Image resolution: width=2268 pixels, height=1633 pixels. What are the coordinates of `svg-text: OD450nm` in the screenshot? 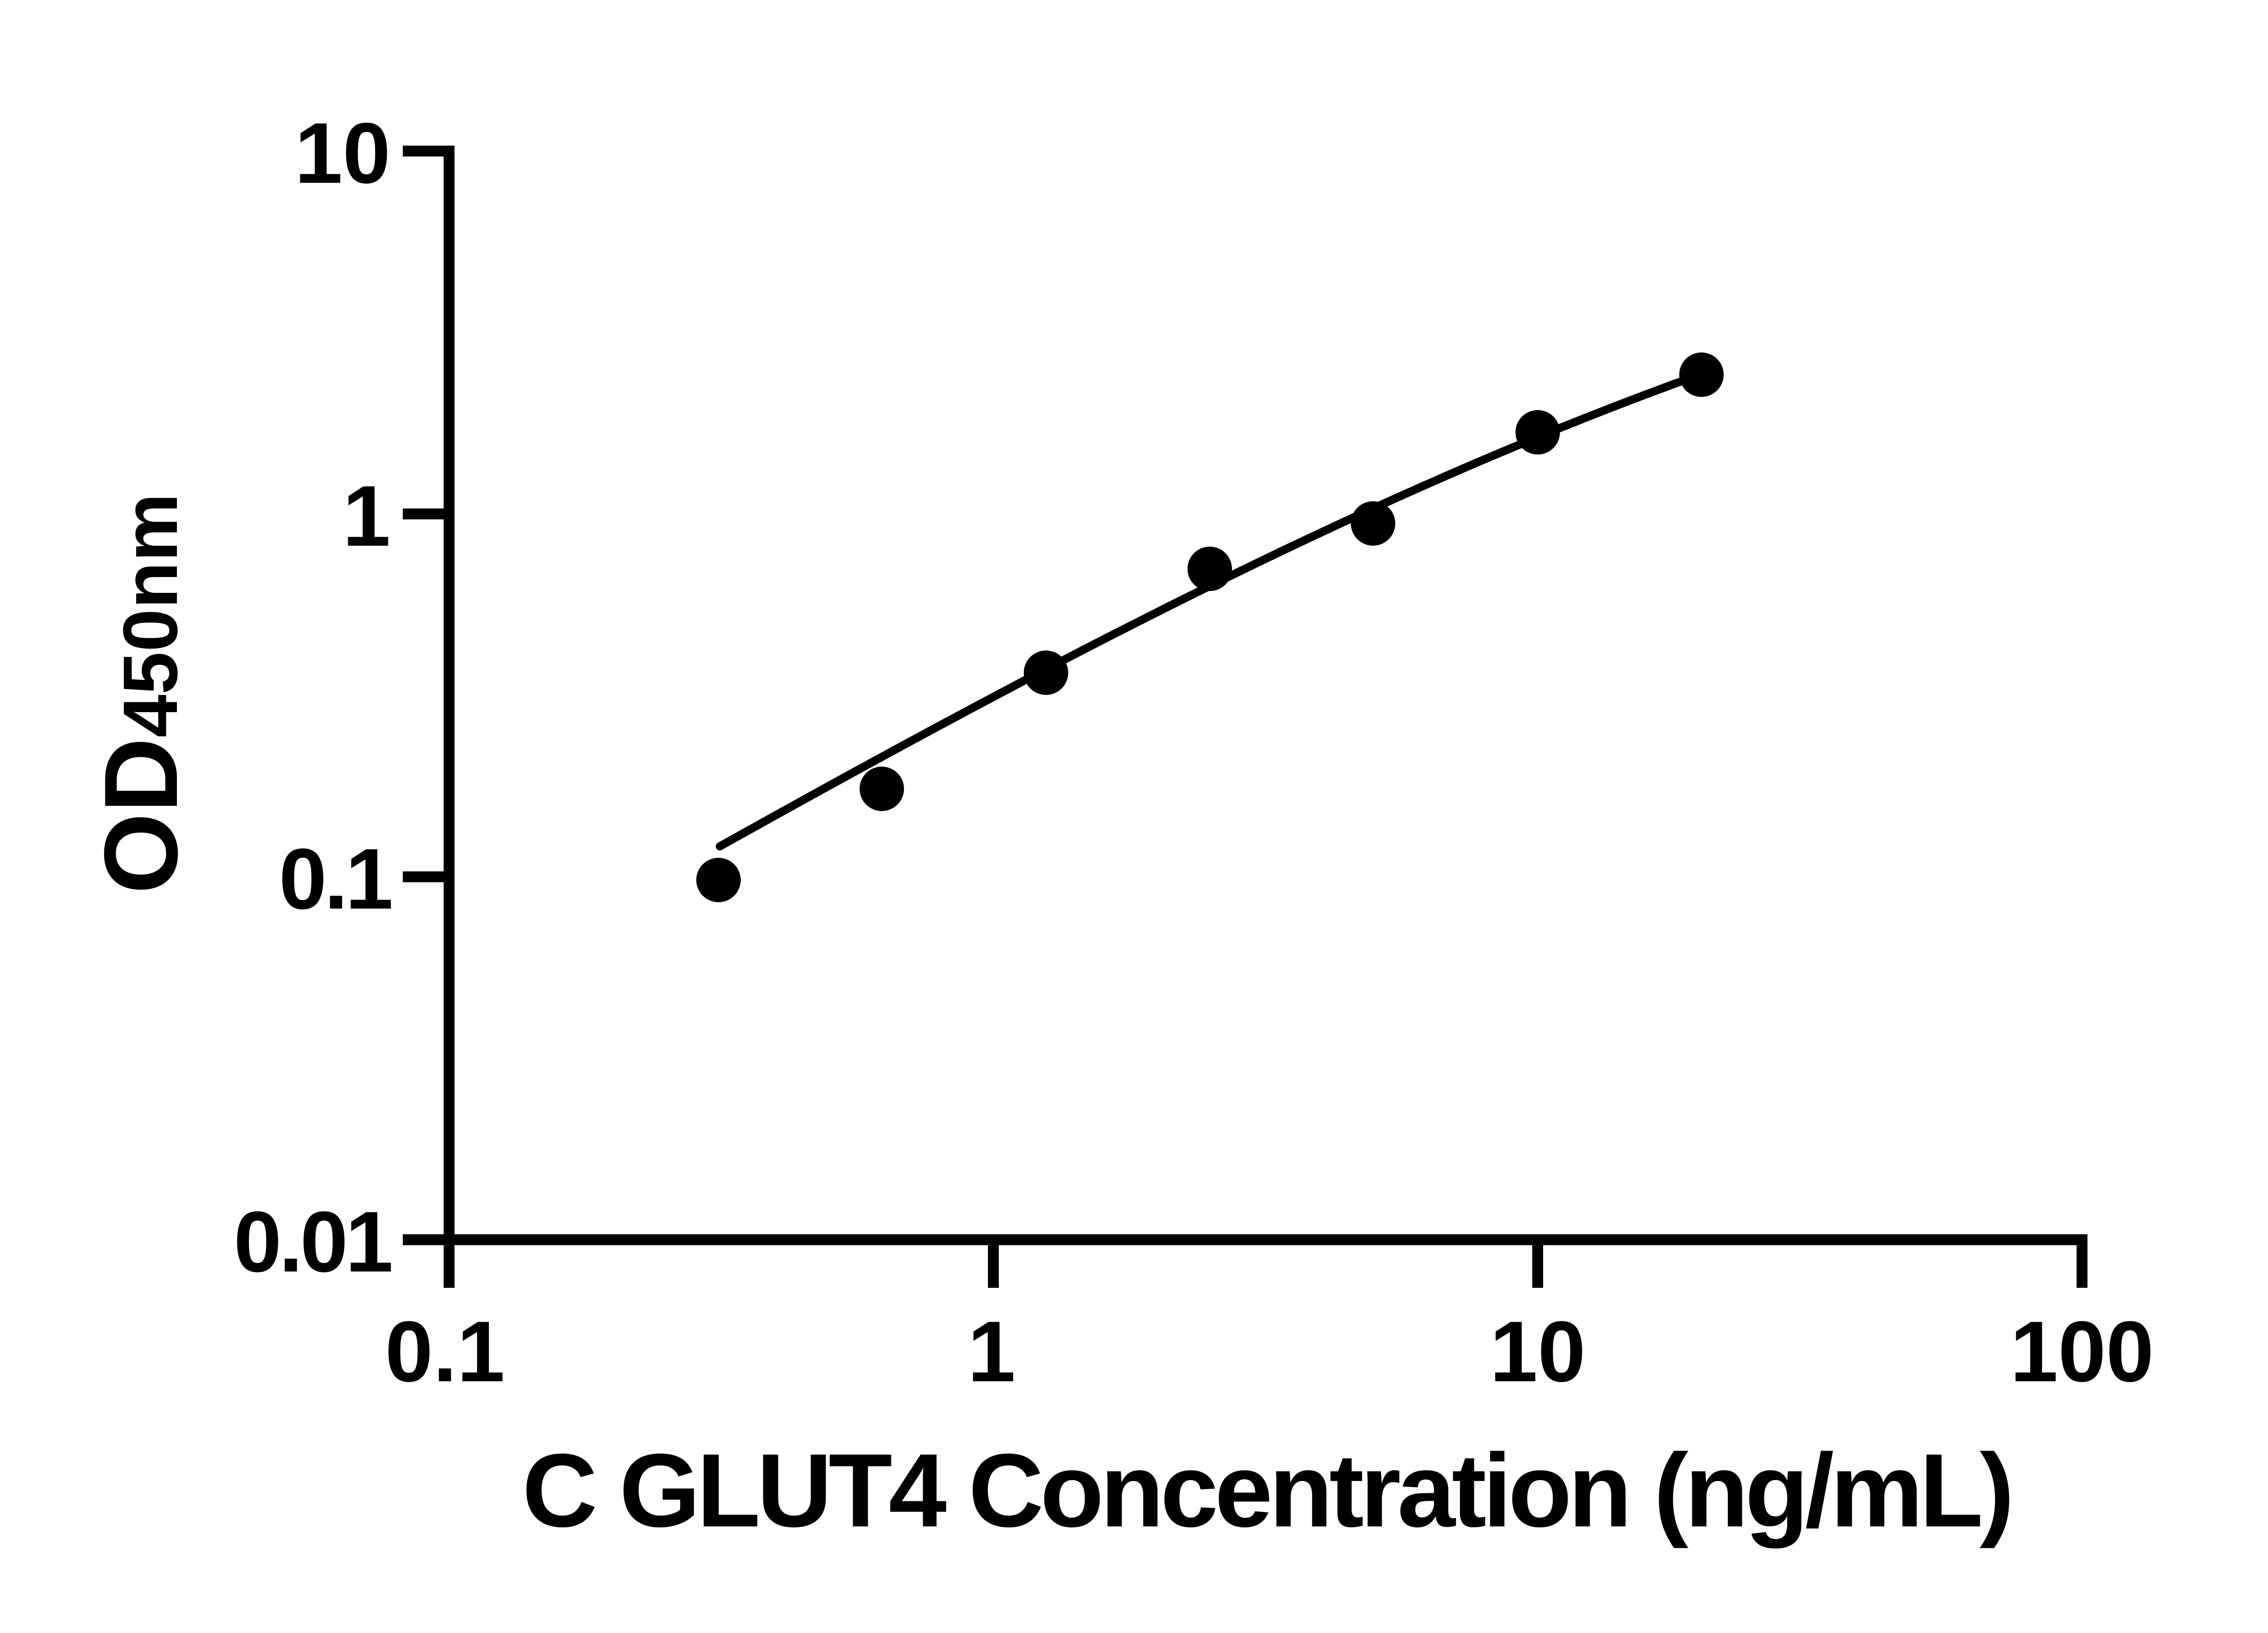 It's located at (141, 693).